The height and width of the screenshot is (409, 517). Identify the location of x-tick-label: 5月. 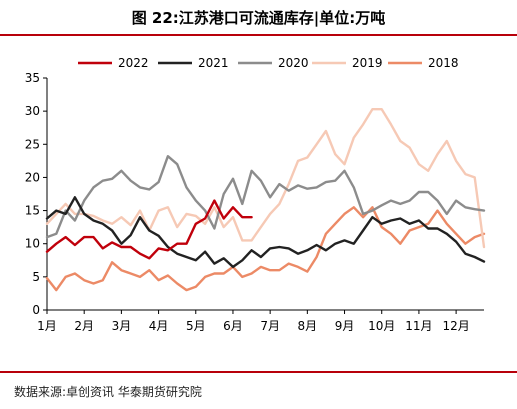
(196, 326).